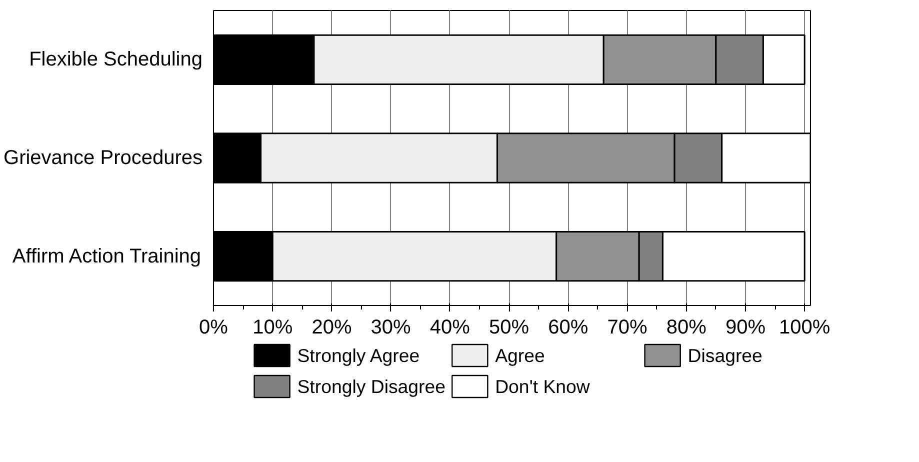 This screenshot has height=462, width=919. I want to click on x-tick-label: 0%, so click(213, 327).